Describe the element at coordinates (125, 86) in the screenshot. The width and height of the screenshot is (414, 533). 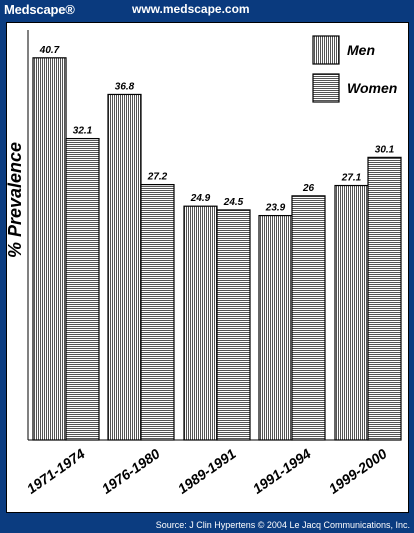
I see `value-label-men-1: 36.8` at that location.